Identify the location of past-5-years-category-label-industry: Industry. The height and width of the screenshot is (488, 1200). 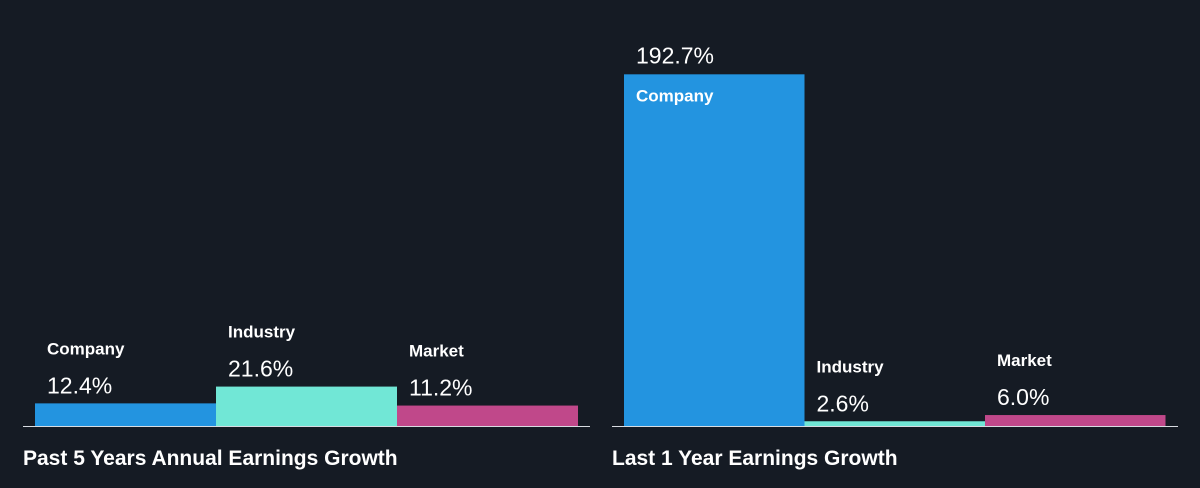
(262, 332).